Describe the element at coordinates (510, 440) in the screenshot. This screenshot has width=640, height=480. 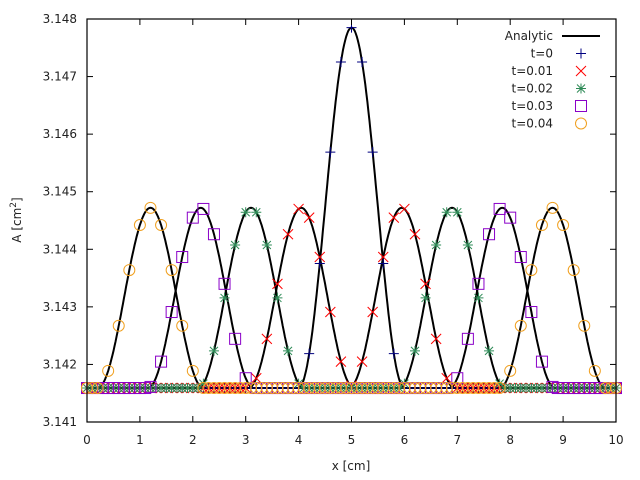
I see `x-tick-label: 8` at that location.